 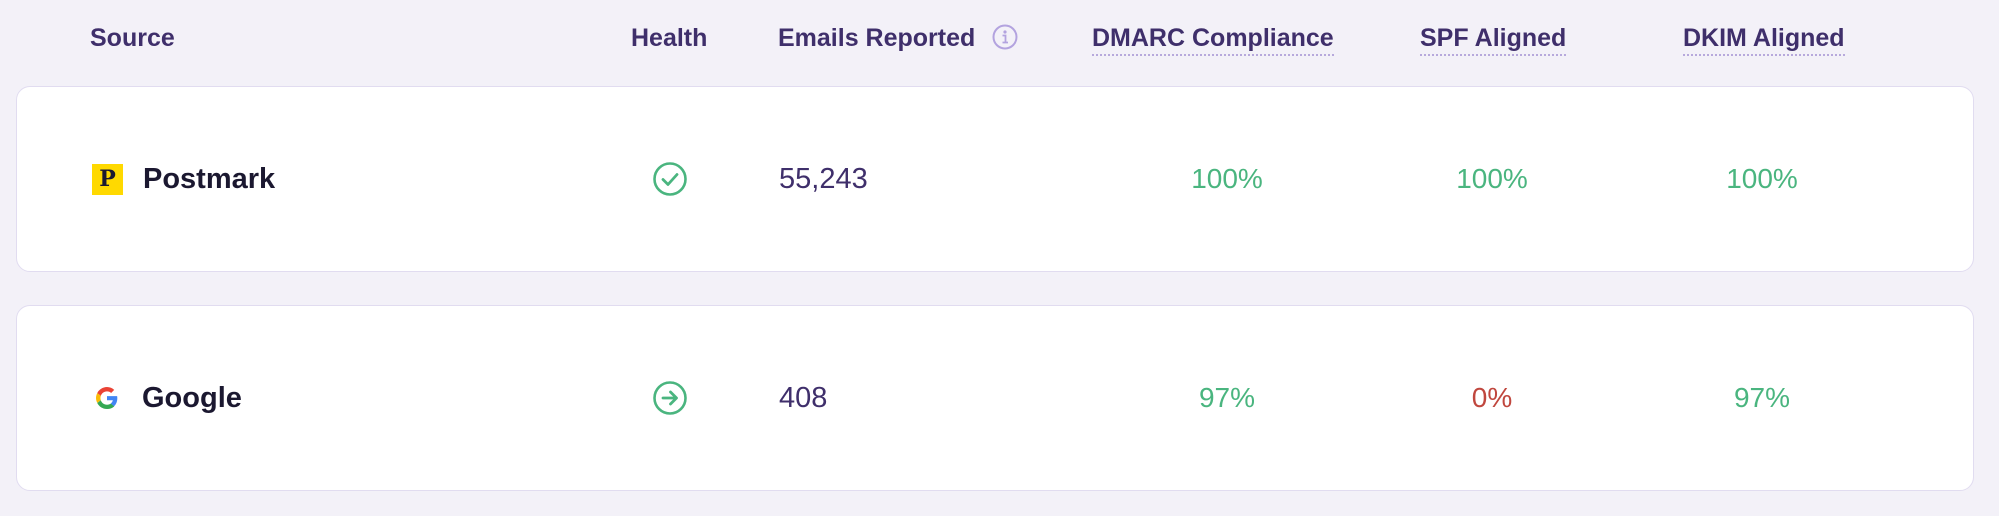 What do you see at coordinates (169, 398) in the screenshot?
I see `source-cell: Google` at bounding box center [169, 398].